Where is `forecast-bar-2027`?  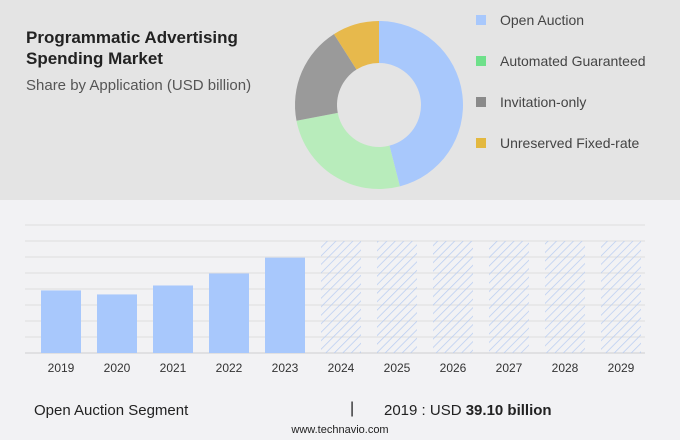 forecast-bar-2027 is located at coordinates (509, 297).